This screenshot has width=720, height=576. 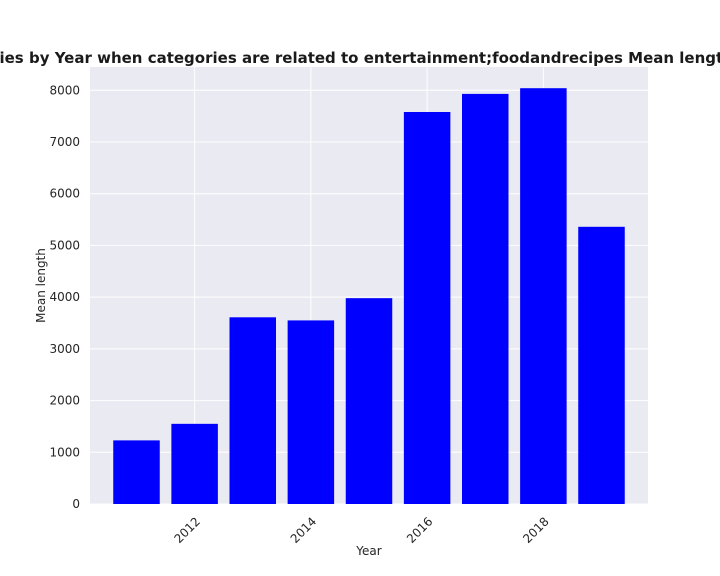 What do you see at coordinates (64, 349) in the screenshot?
I see `y-tick-label: 3000` at bounding box center [64, 349].